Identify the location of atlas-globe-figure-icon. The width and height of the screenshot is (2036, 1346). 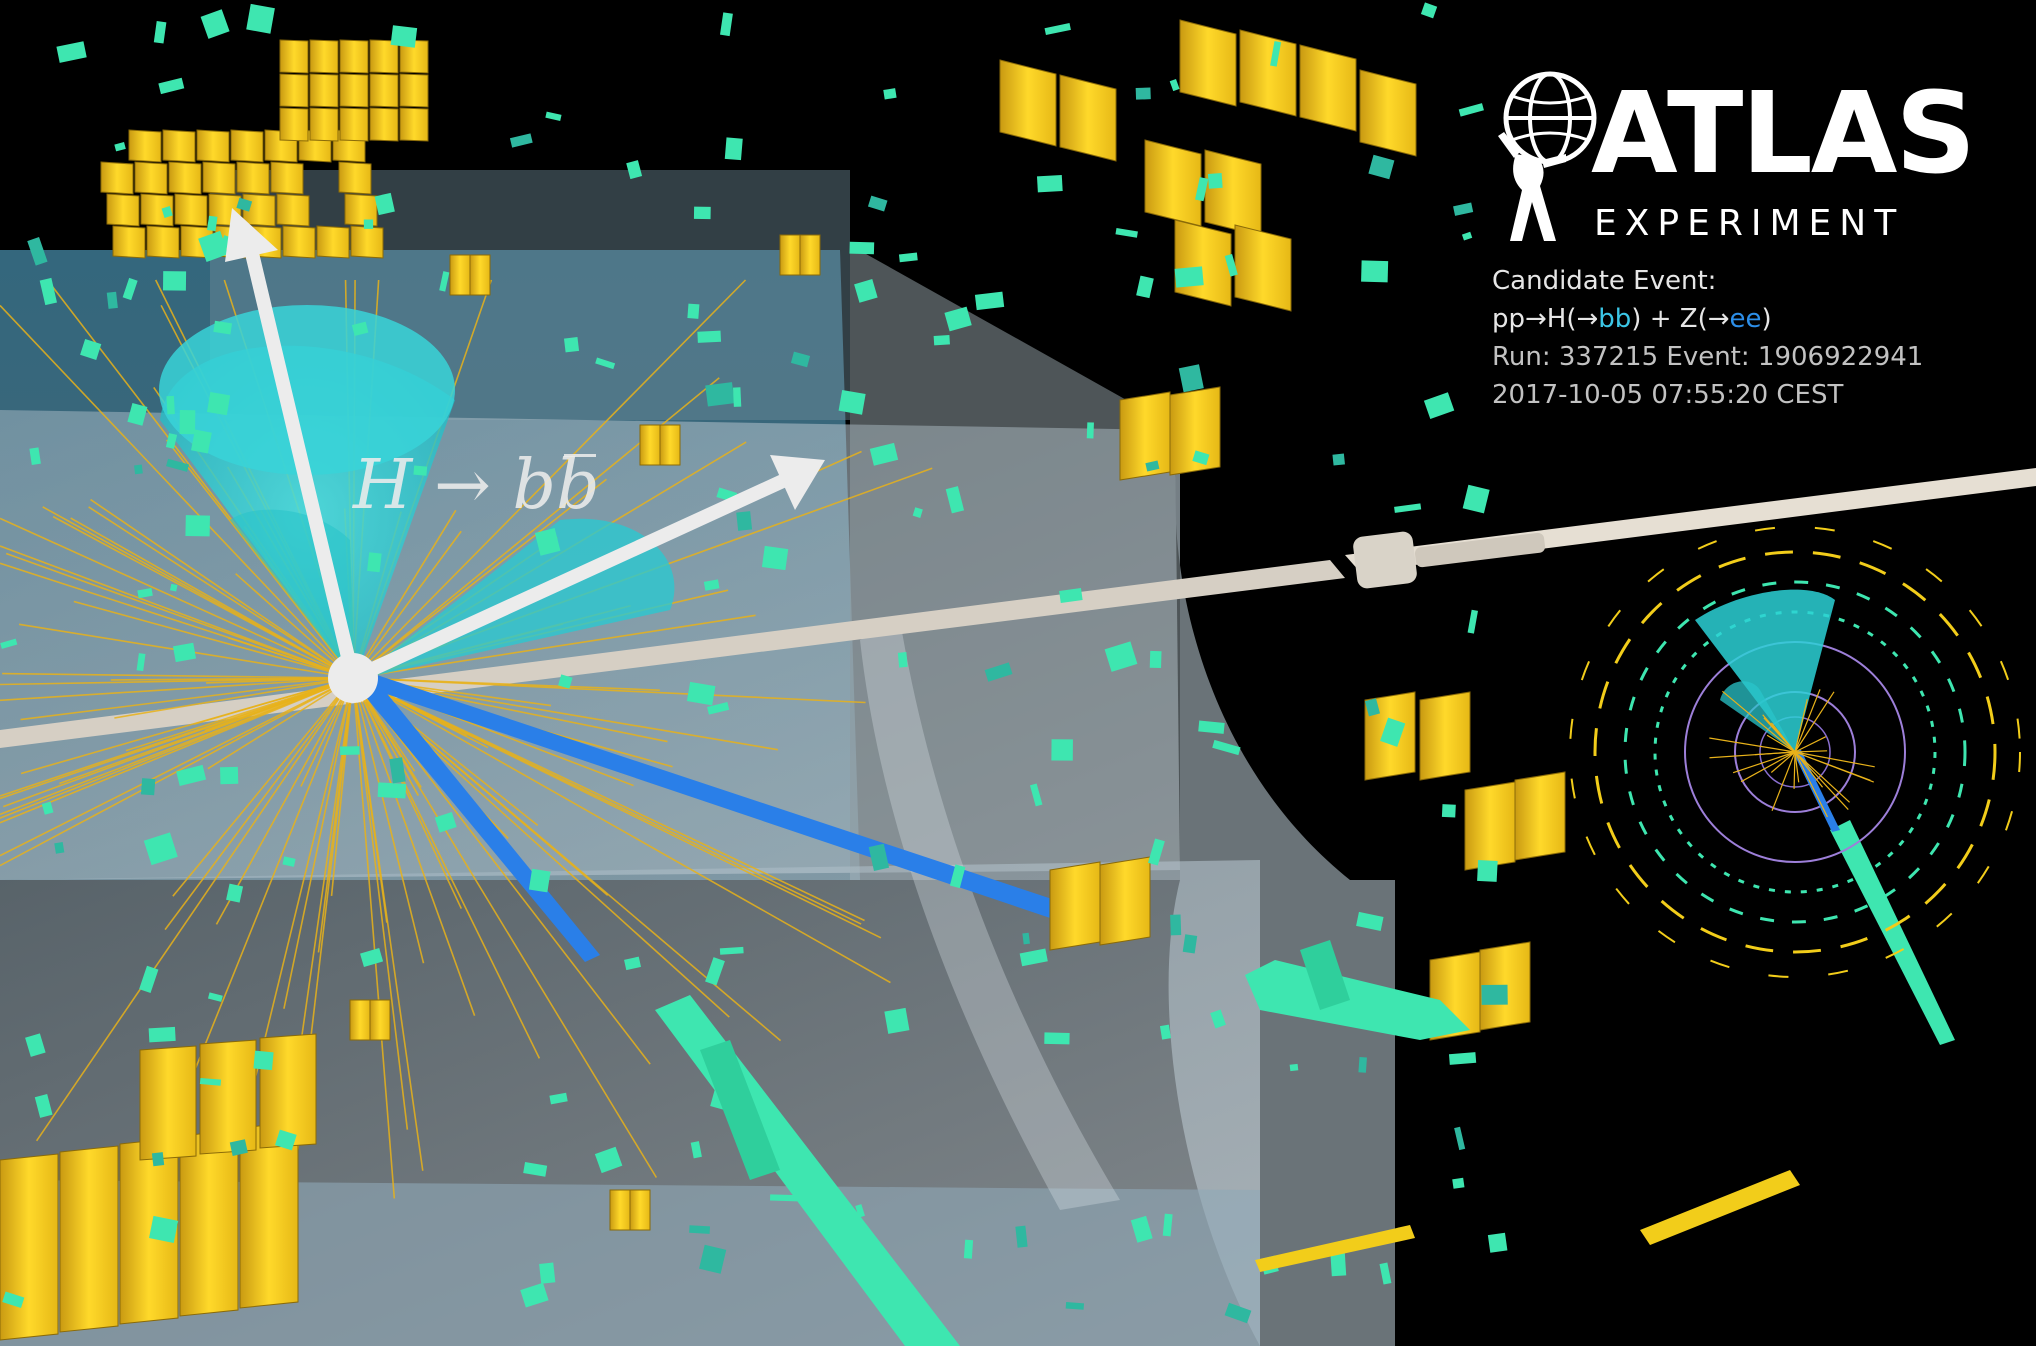
(1547, 156).